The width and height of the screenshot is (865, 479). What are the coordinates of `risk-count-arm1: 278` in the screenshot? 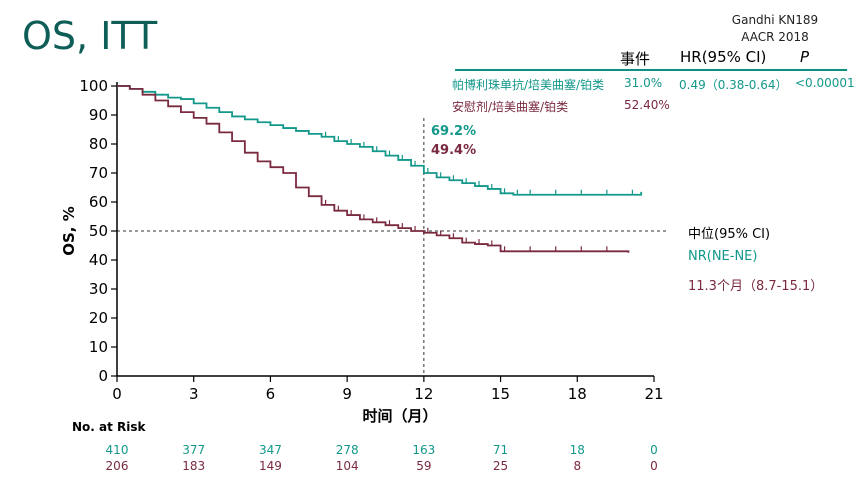 It's located at (347, 450).